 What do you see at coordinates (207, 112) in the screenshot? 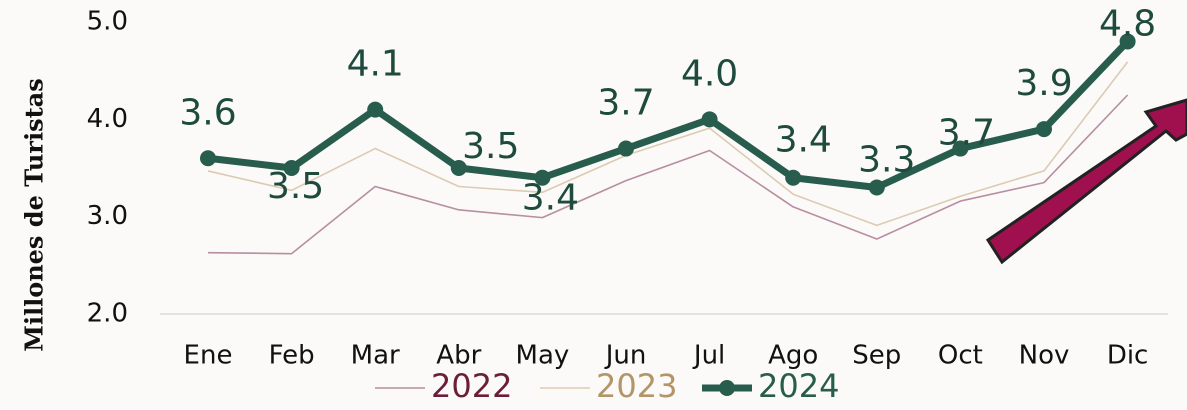
I see `data-label: 3.6` at bounding box center [207, 112].